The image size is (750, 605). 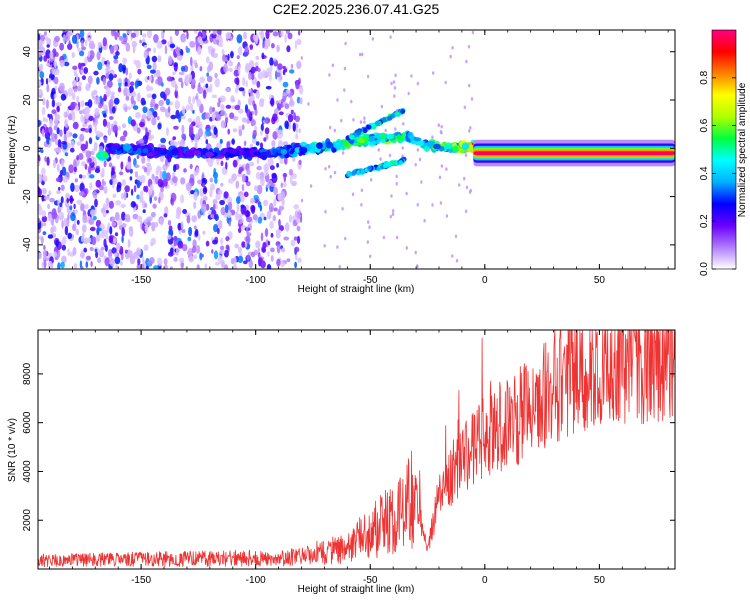 What do you see at coordinates (141, 580) in the screenshot?
I see `snr-xtick-label: -150` at bounding box center [141, 580].